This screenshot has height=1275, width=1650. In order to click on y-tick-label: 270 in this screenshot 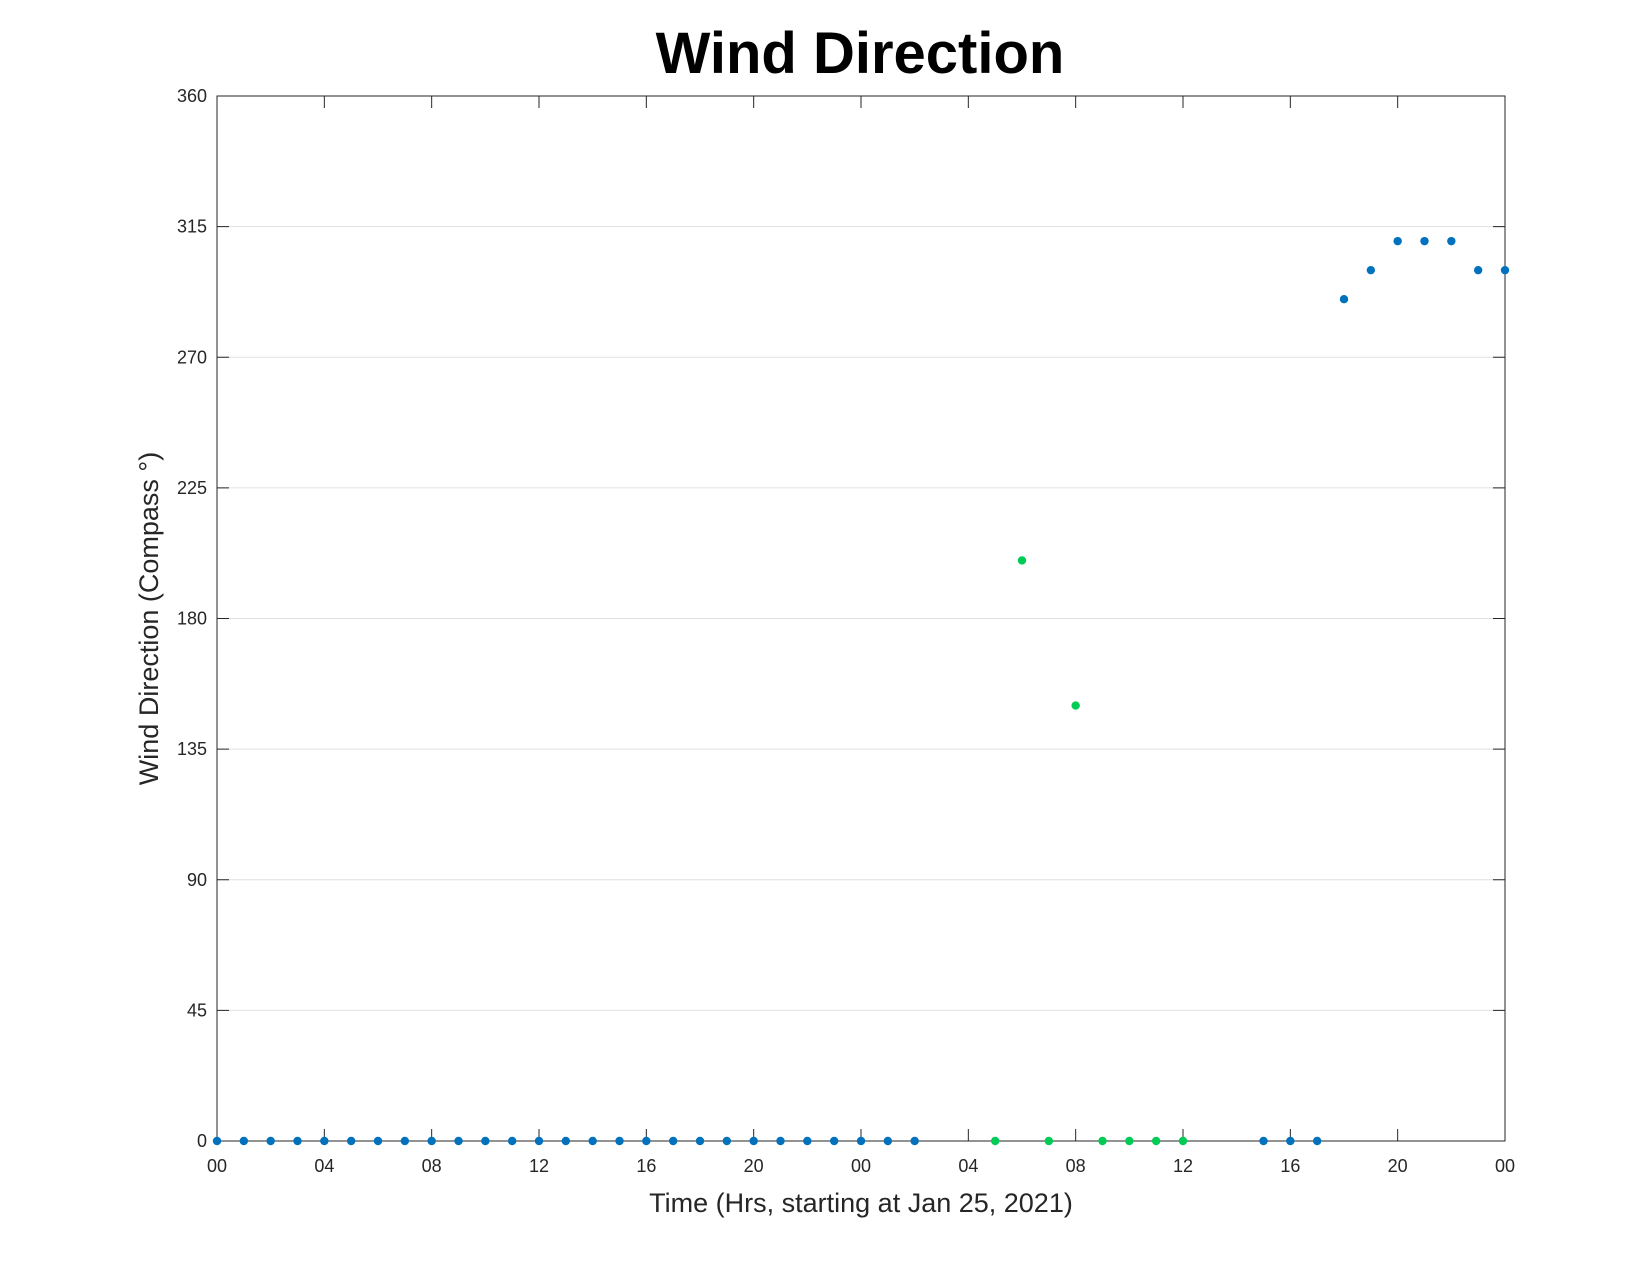, I will do `click(192, 357)`.